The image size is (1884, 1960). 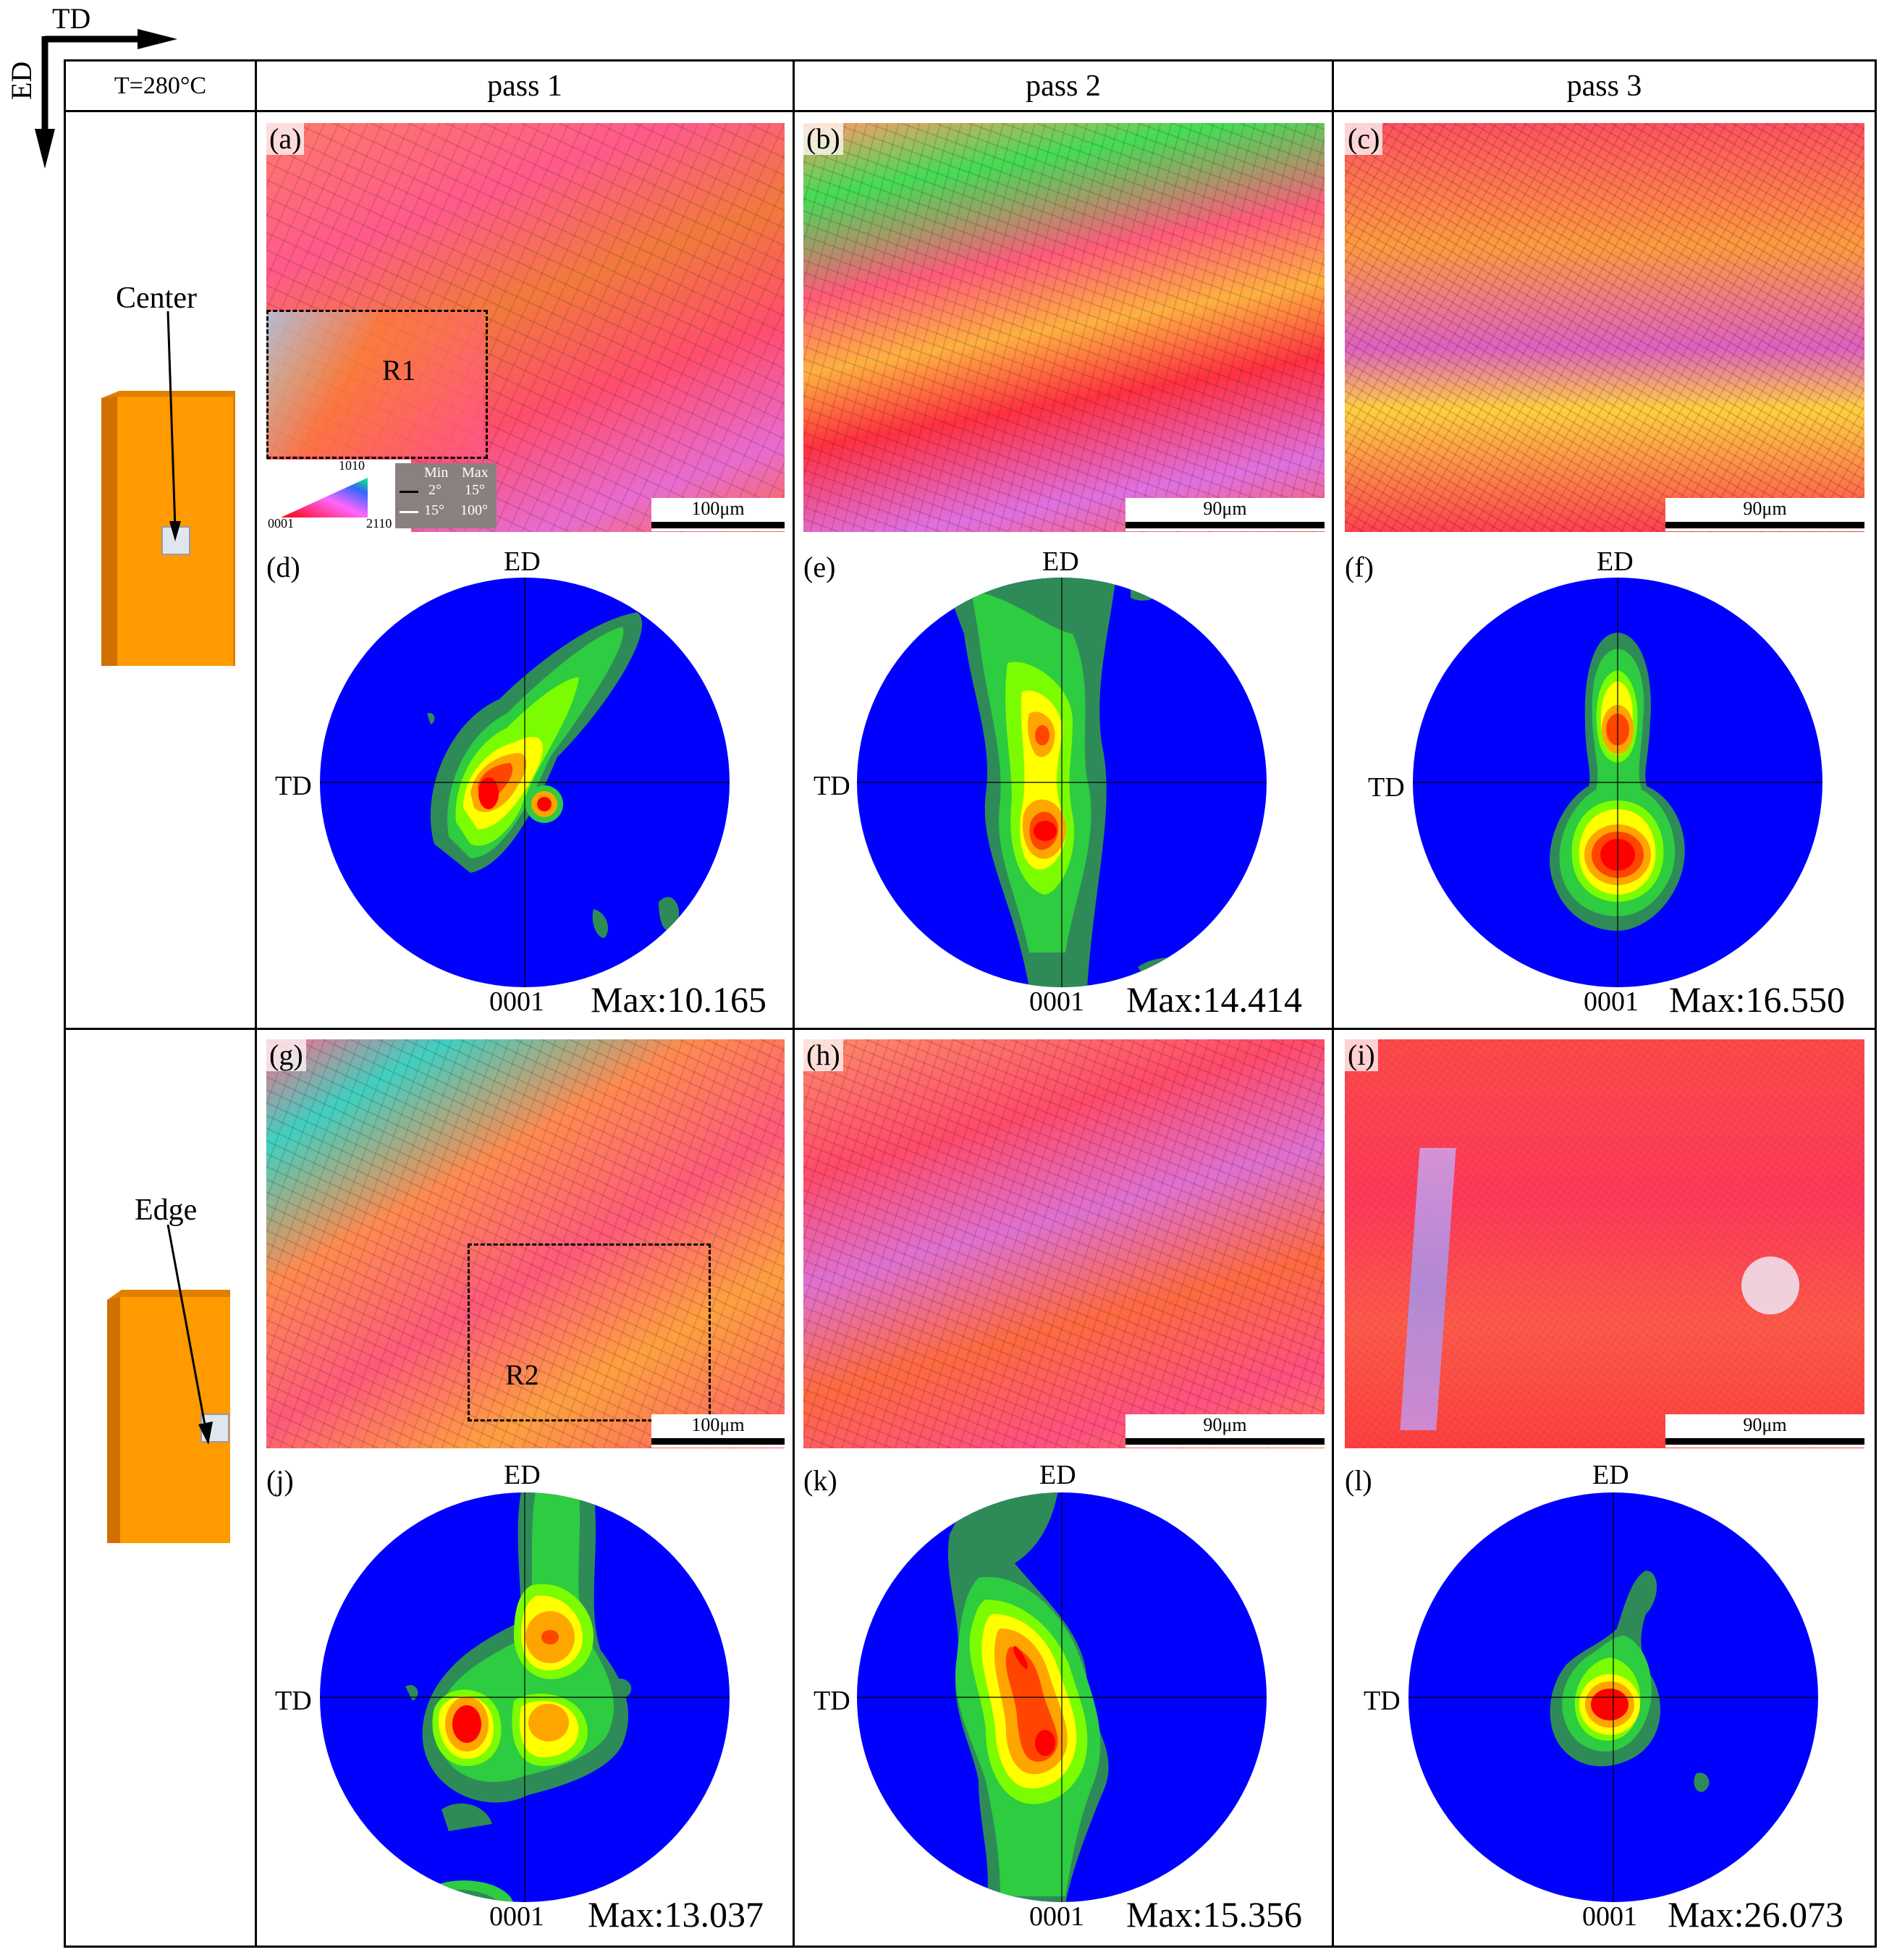 I want to click on ebsd-map-g: R2 (g) 100μm, so click(x=525, y=1243).